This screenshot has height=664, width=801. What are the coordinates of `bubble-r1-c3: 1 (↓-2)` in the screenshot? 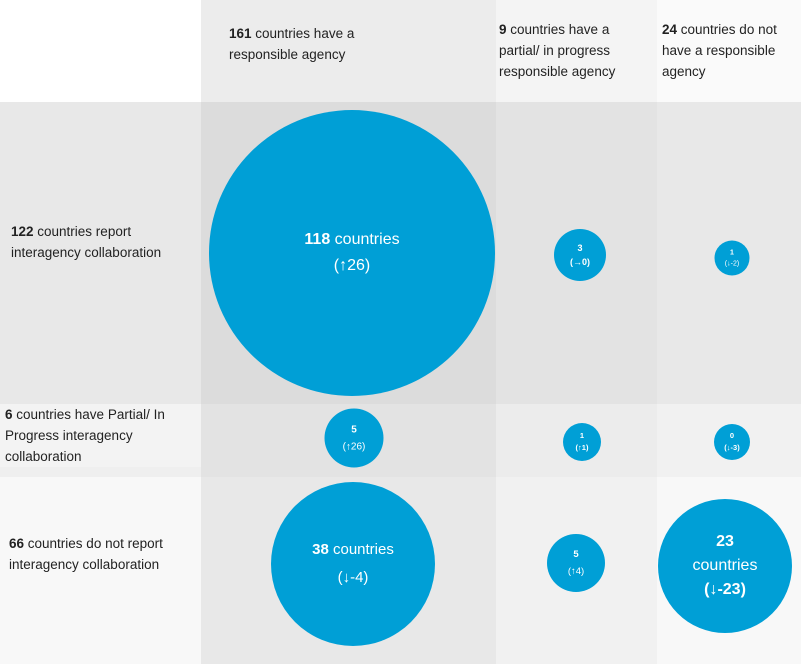 It's located at (732, 258).